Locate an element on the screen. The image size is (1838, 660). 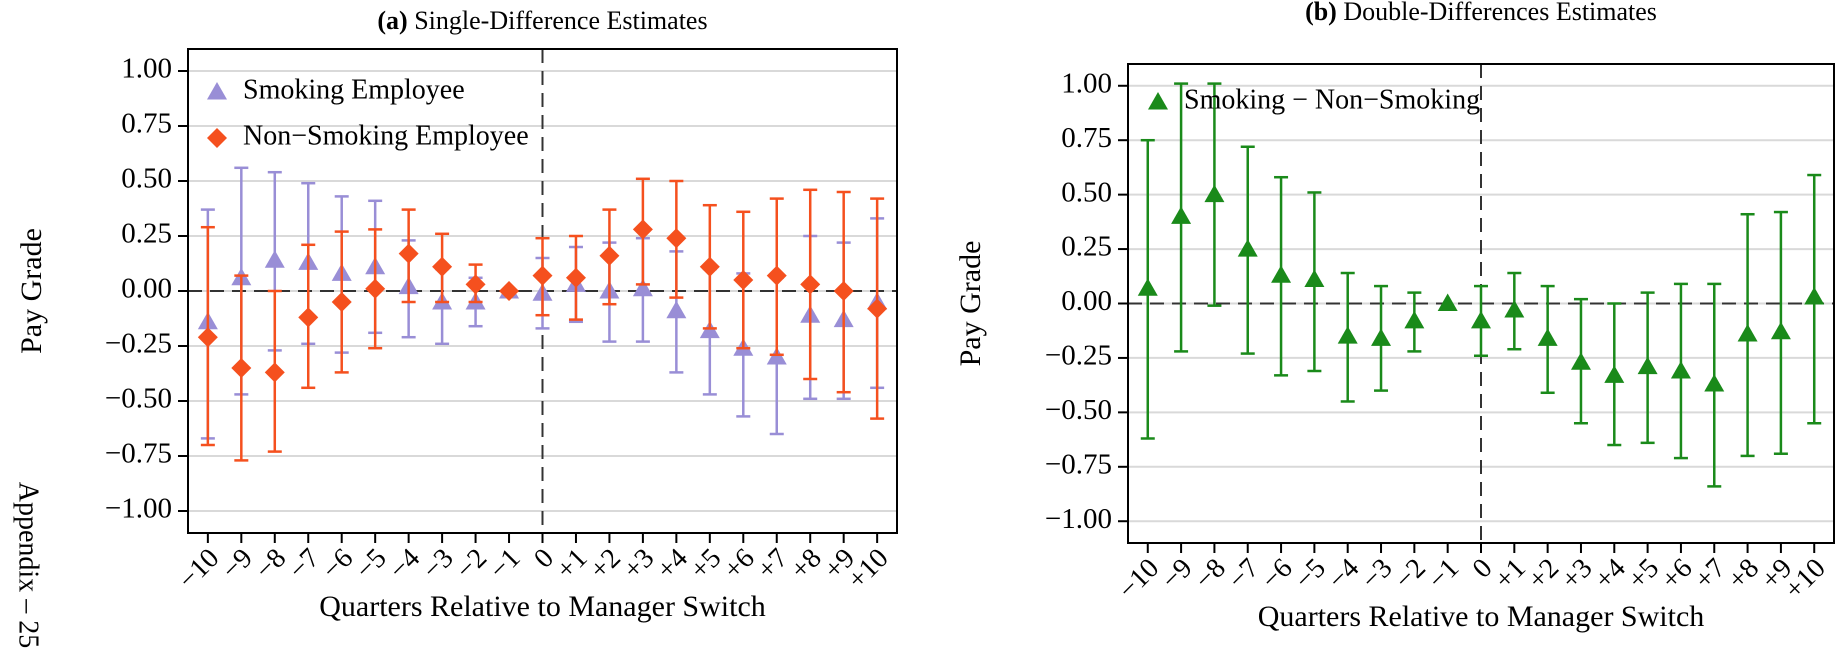
page-footer: Appendix – 25 is located at coordinates (28, 565).